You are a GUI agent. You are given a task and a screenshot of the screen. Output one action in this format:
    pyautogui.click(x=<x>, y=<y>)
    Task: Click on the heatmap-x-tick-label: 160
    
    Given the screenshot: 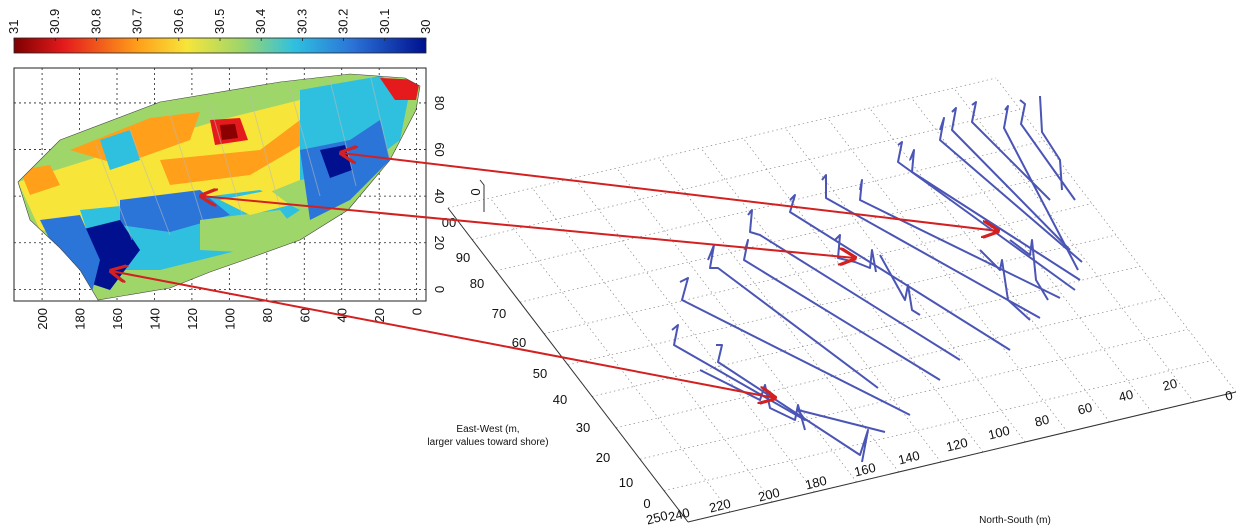 What is the action you would take?
    pyautogui.click(x=117, y=319)
    